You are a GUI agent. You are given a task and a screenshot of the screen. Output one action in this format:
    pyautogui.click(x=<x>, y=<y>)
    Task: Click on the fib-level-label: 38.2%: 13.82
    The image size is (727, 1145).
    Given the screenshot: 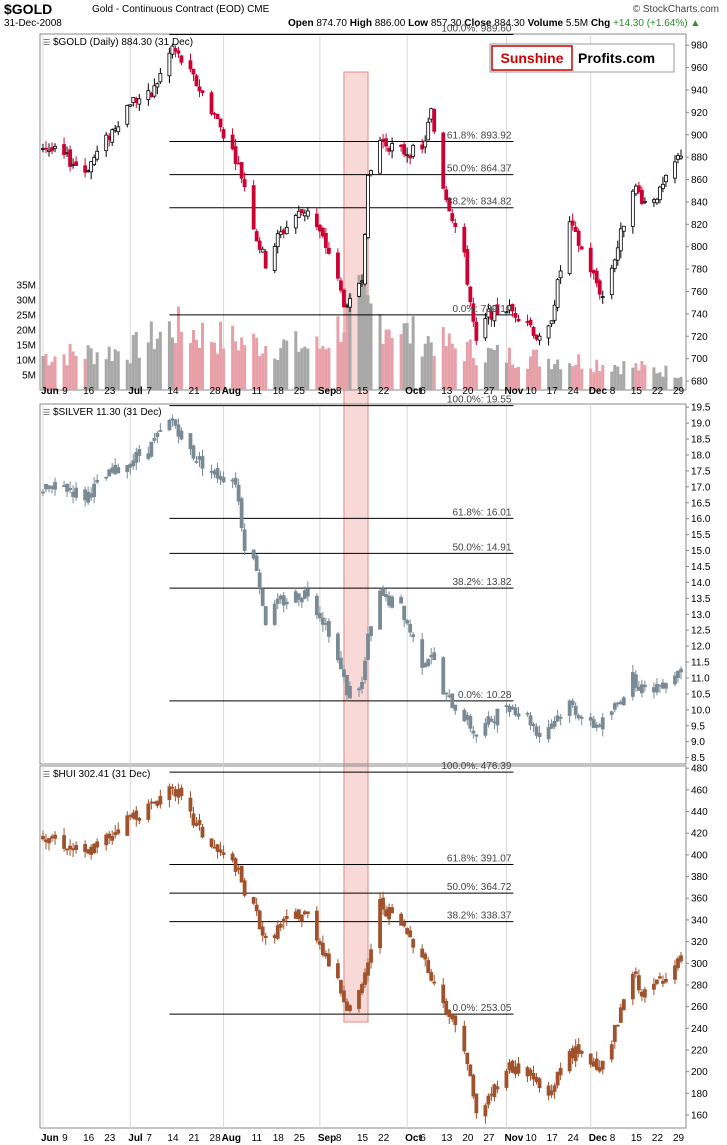 What is the action you would take?
    pyautogui.click(x=481, y=582)
    